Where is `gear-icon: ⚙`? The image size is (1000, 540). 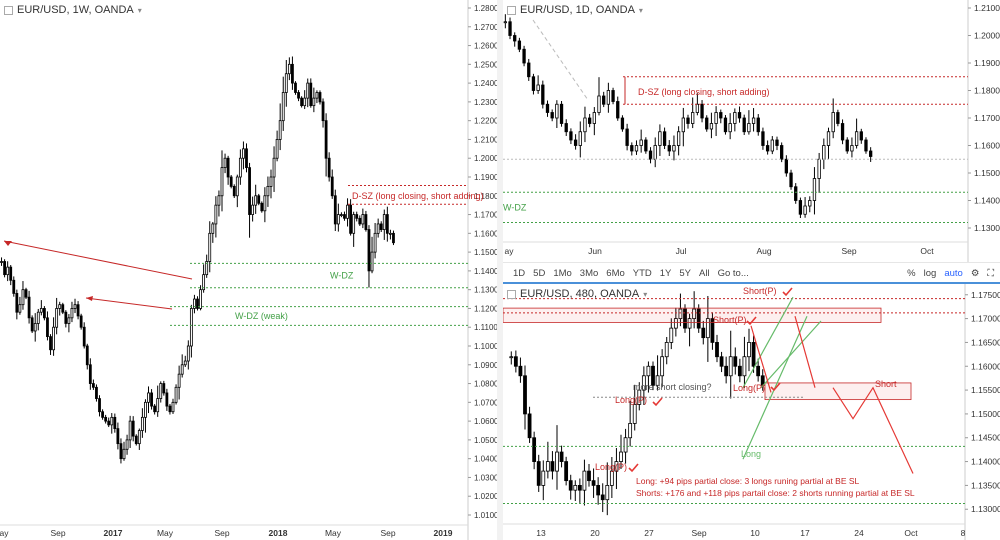 gear-icon: ⚙ is located at coordinates (975, 273).